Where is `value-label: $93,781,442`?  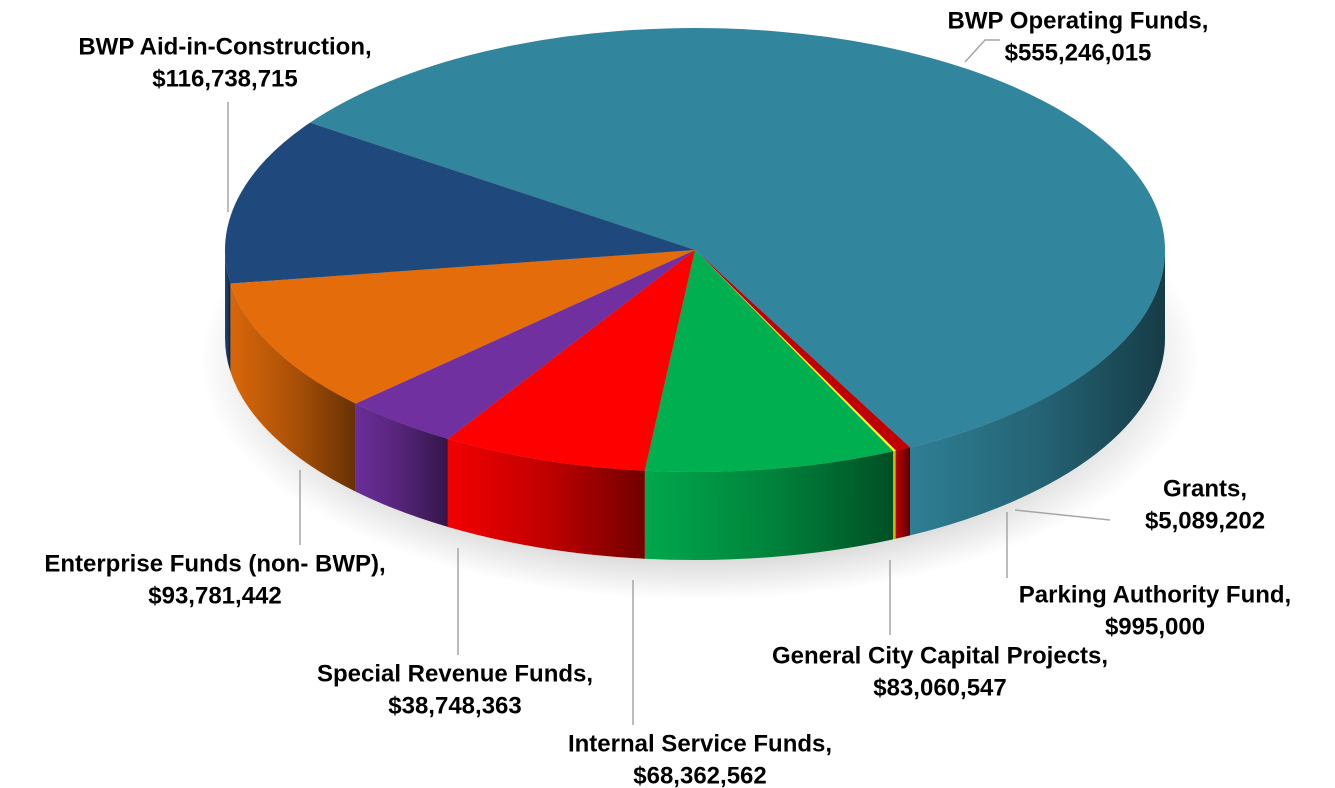
value-label: $93,781,442 is located at coordinates (214, 595).